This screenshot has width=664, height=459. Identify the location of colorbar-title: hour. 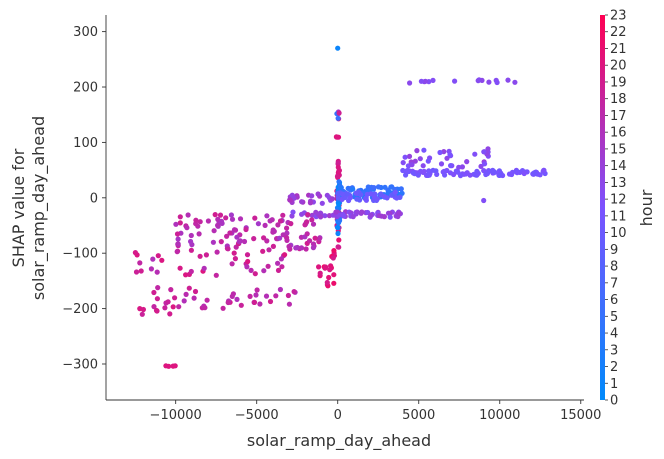
(646, 207).